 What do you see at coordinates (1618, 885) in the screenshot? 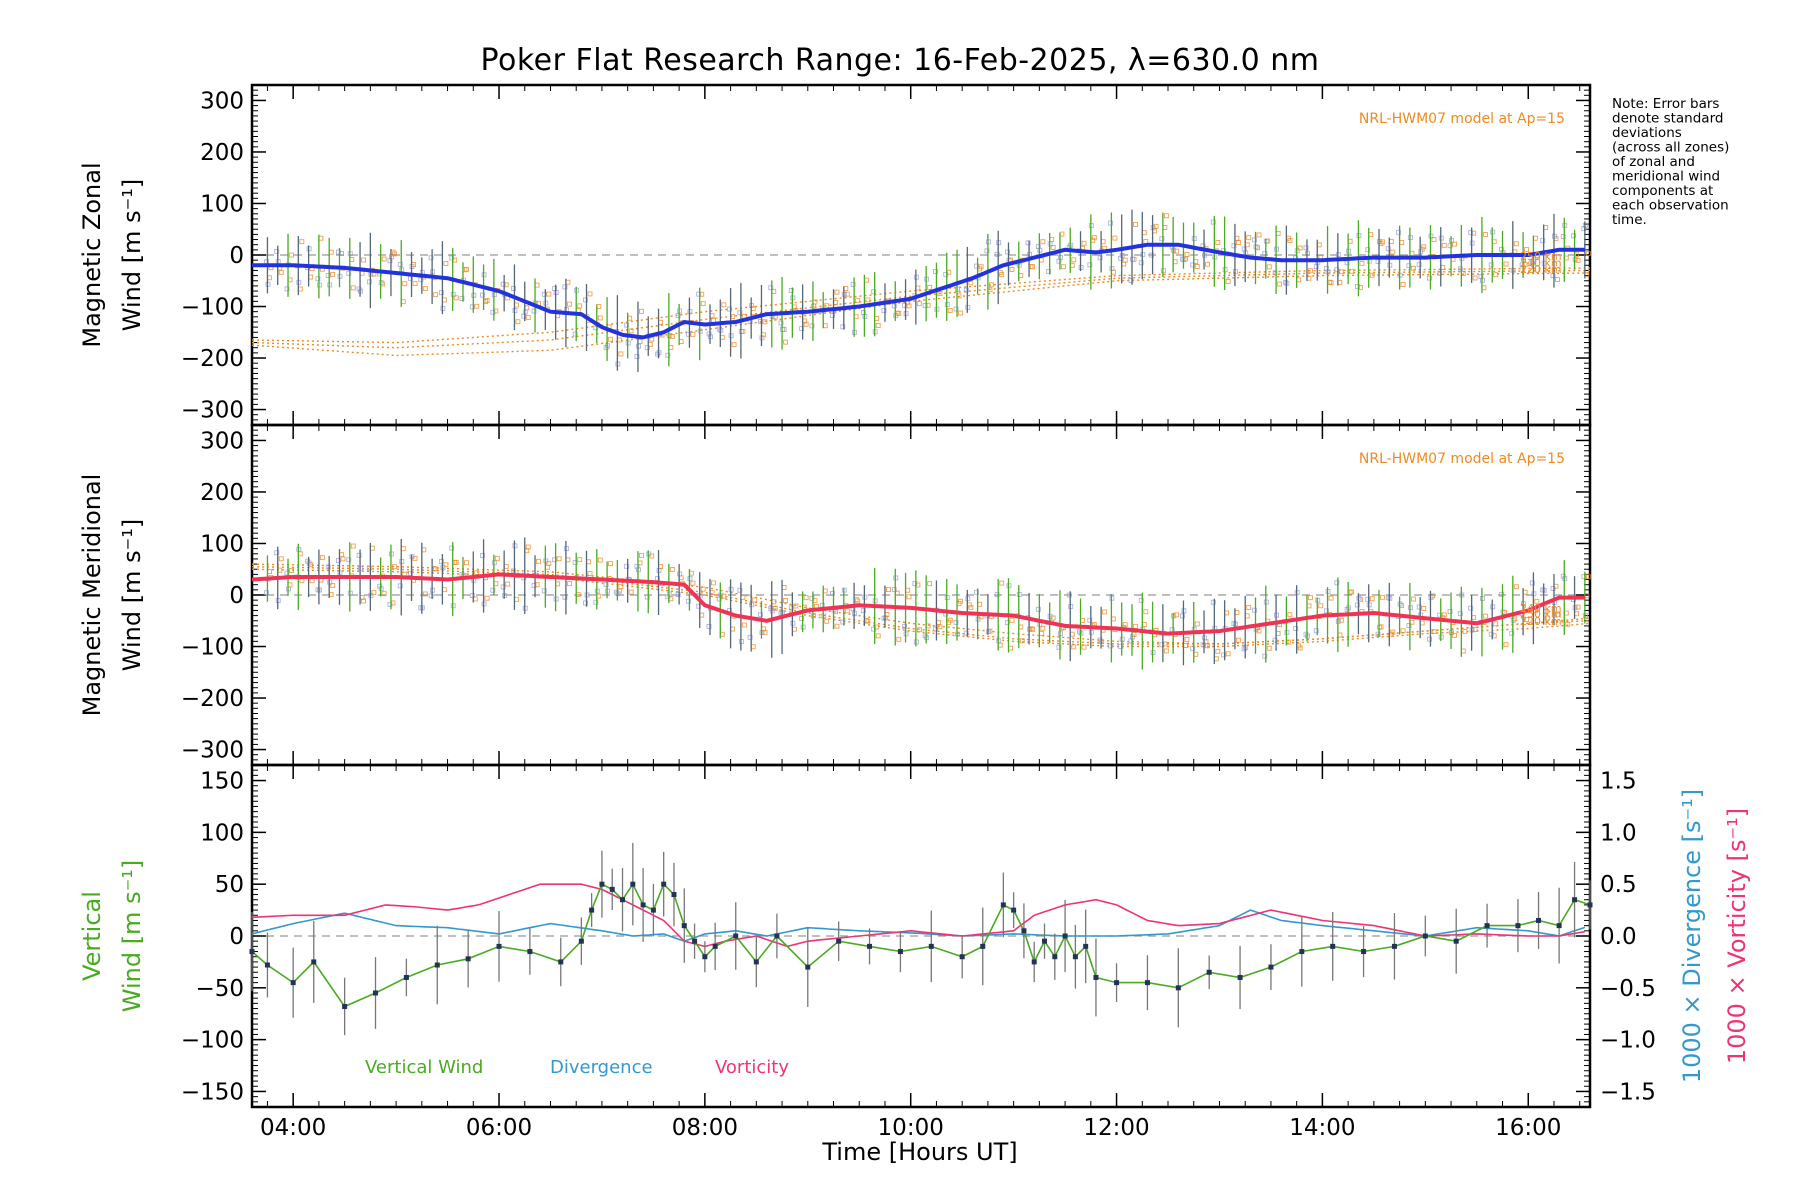
I see `vertical-right-tick-label: 0.5` at bounding box center [1618, 885].